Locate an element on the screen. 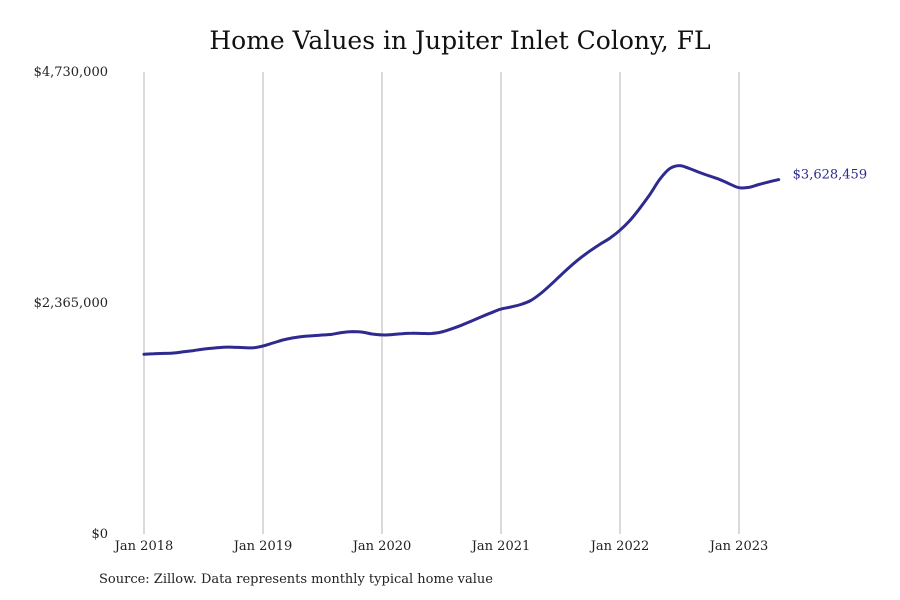 The height and width of the screenshot is (600, 900). x-tick-label: Jan 2019 is located at coordinates (262, 546).